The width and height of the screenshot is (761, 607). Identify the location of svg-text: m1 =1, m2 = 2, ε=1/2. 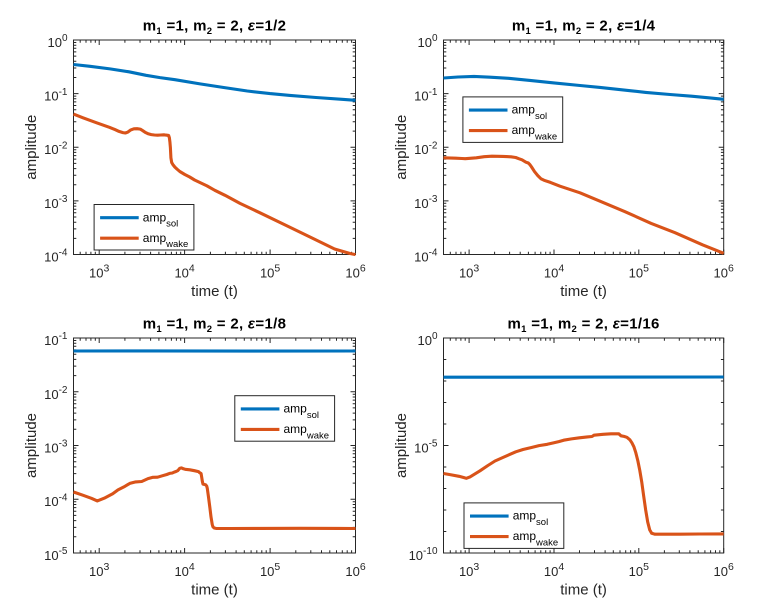
(214, 27).